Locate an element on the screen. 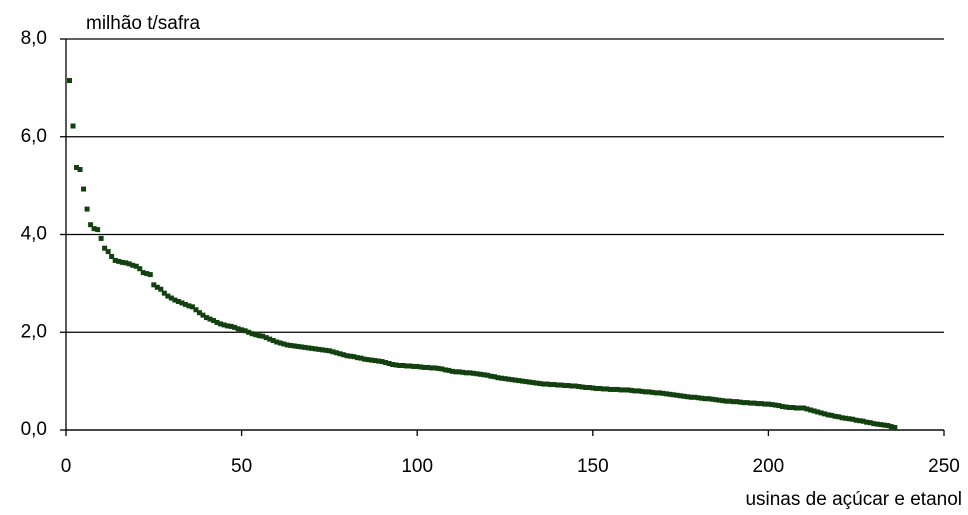 The width and height of the screenshot is (968, 515). y-tick-label: 8,0 is located at coordinates (34, 38).